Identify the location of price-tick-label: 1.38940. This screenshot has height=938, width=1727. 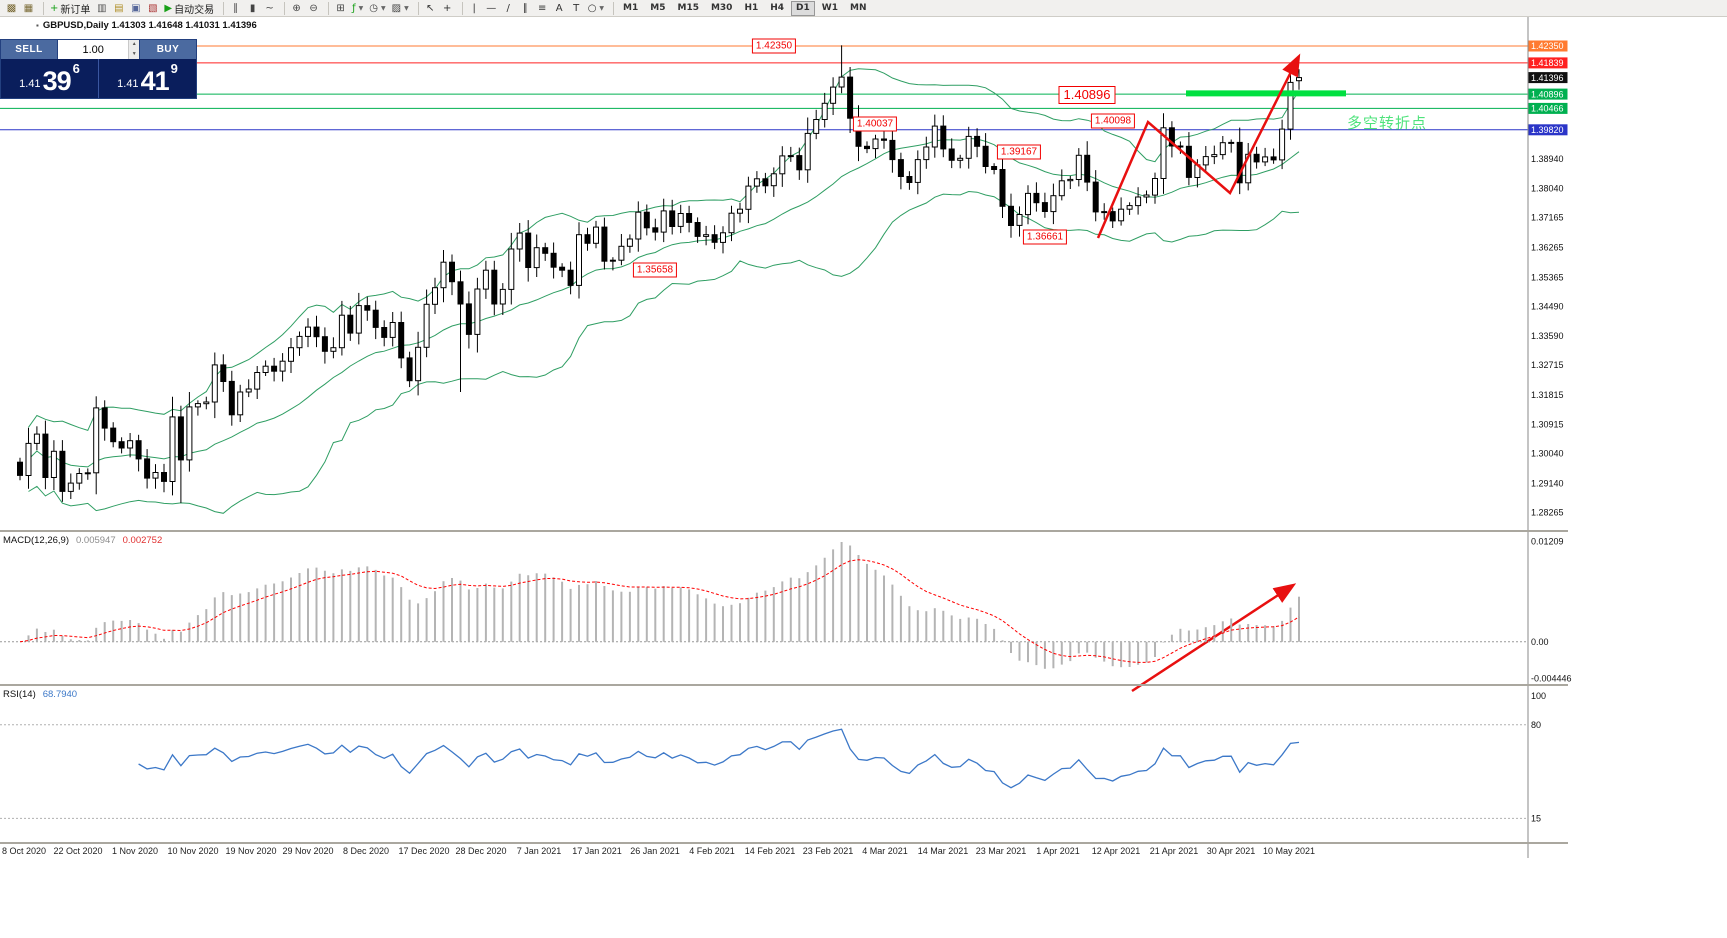
(1547, 159).